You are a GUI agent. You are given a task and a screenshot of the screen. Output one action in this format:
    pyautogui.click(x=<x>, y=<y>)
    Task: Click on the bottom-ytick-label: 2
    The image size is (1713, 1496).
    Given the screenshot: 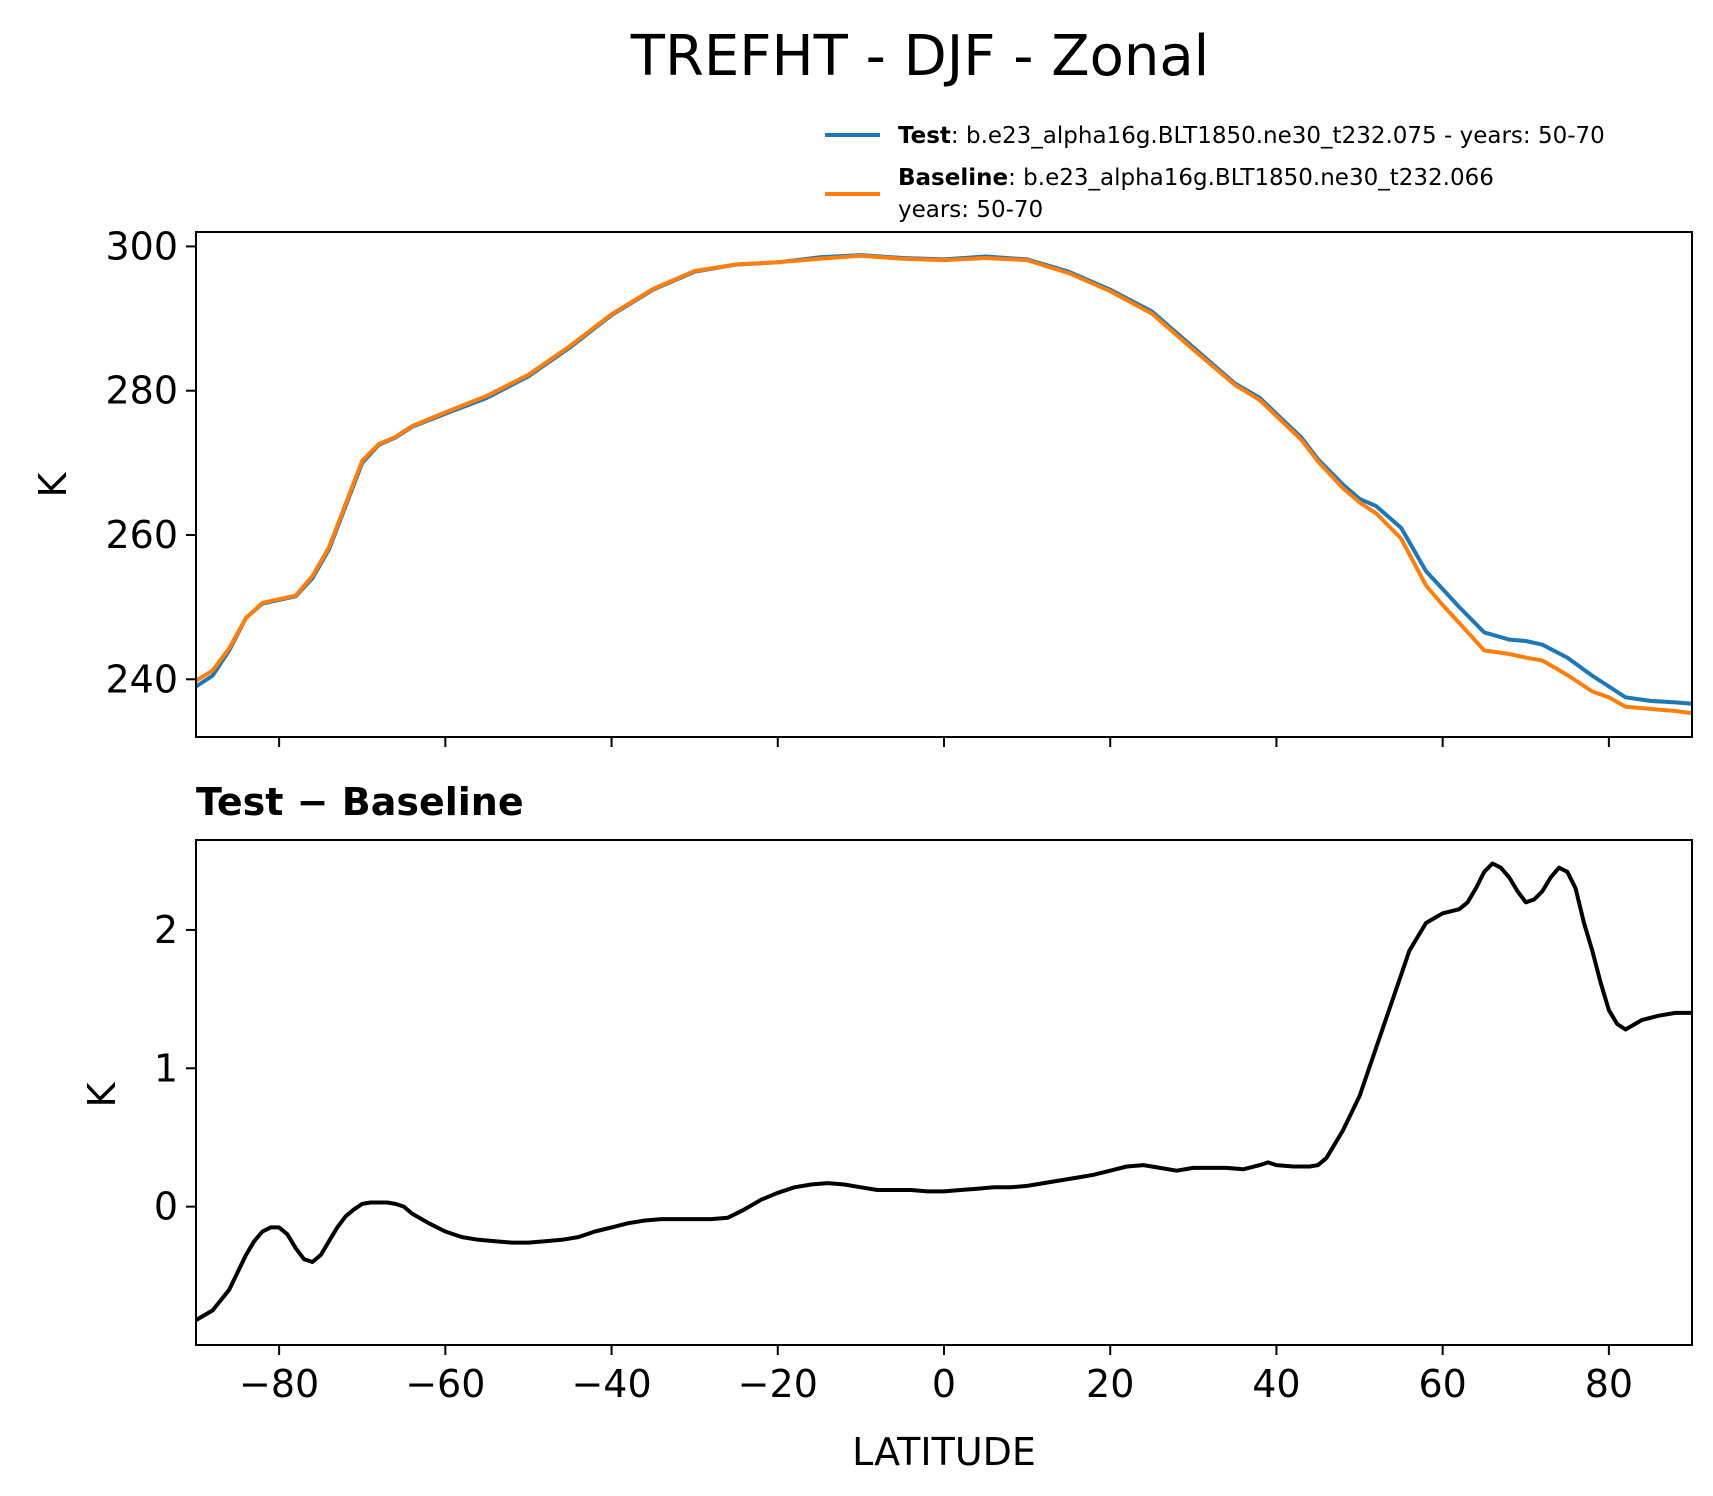 What is the action you would take?
    pyautogui.click(x=166, y=930)
    